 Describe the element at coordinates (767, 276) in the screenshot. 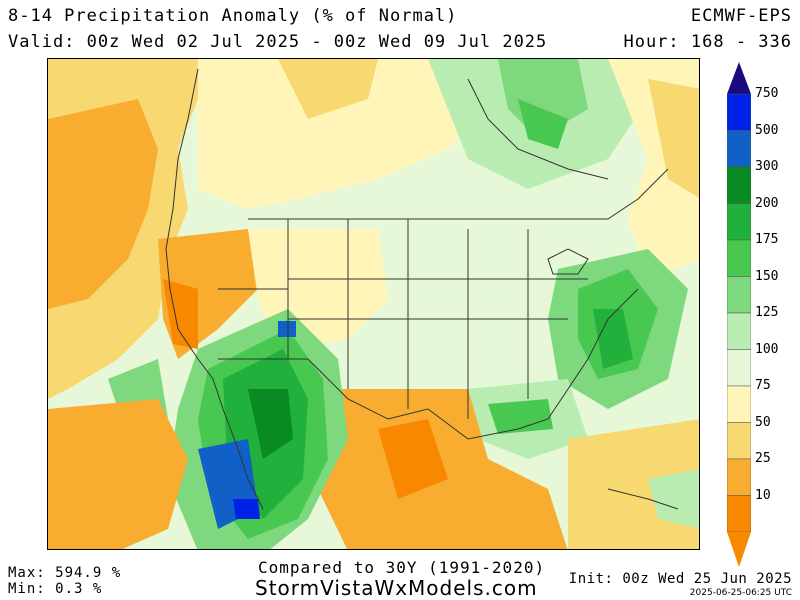

I see `legend-label: 150` at that location.